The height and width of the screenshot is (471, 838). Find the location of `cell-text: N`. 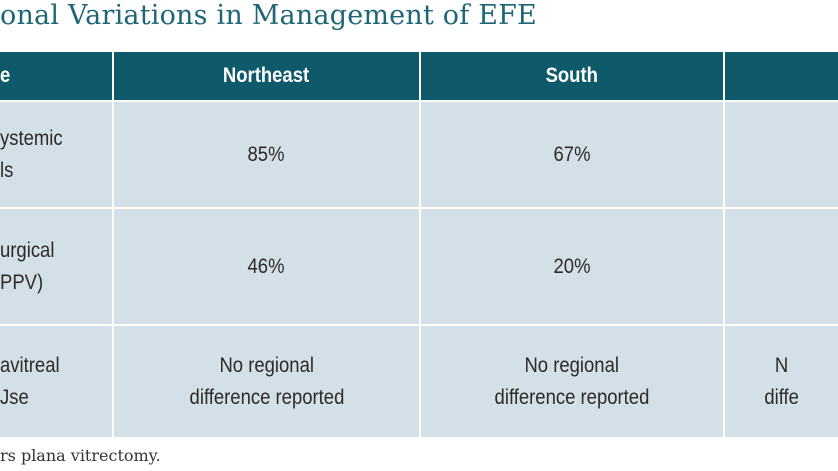

cell-text: N is located at coordinates (781, 365).